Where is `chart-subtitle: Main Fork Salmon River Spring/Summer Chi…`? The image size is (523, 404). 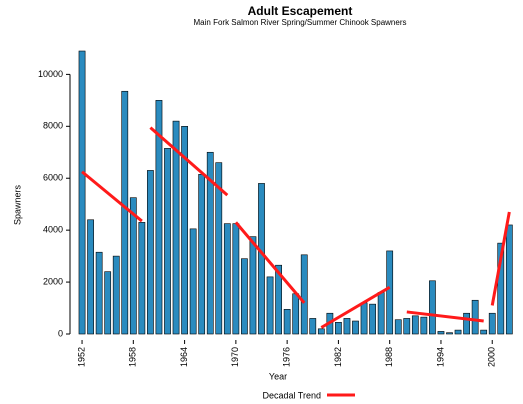
chart-subtitle: Main Fork Salmon River Spring/Summer Chi… is located at coordinates (300, 22).